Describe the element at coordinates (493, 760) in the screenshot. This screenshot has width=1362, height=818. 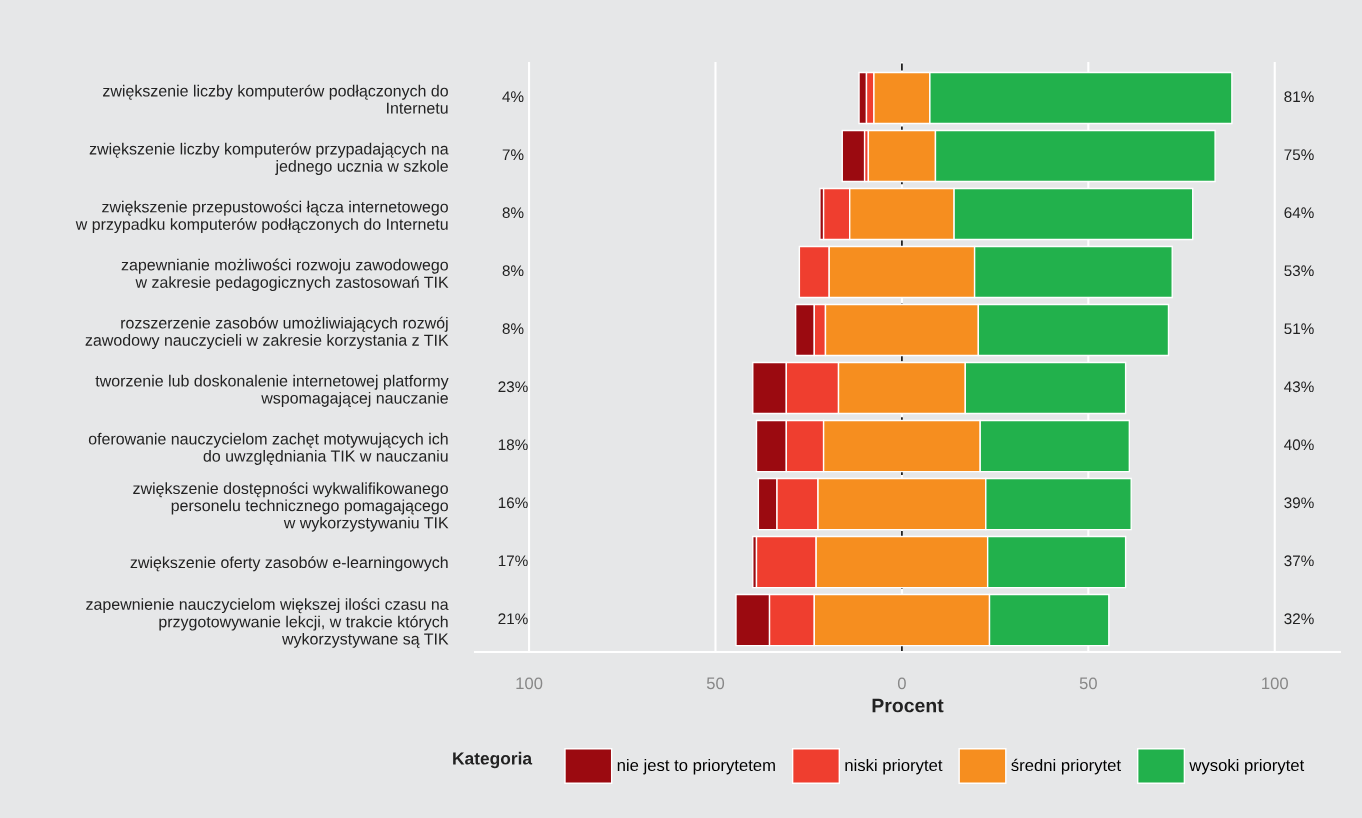
I see `legend-title: Kategoria` at that location.